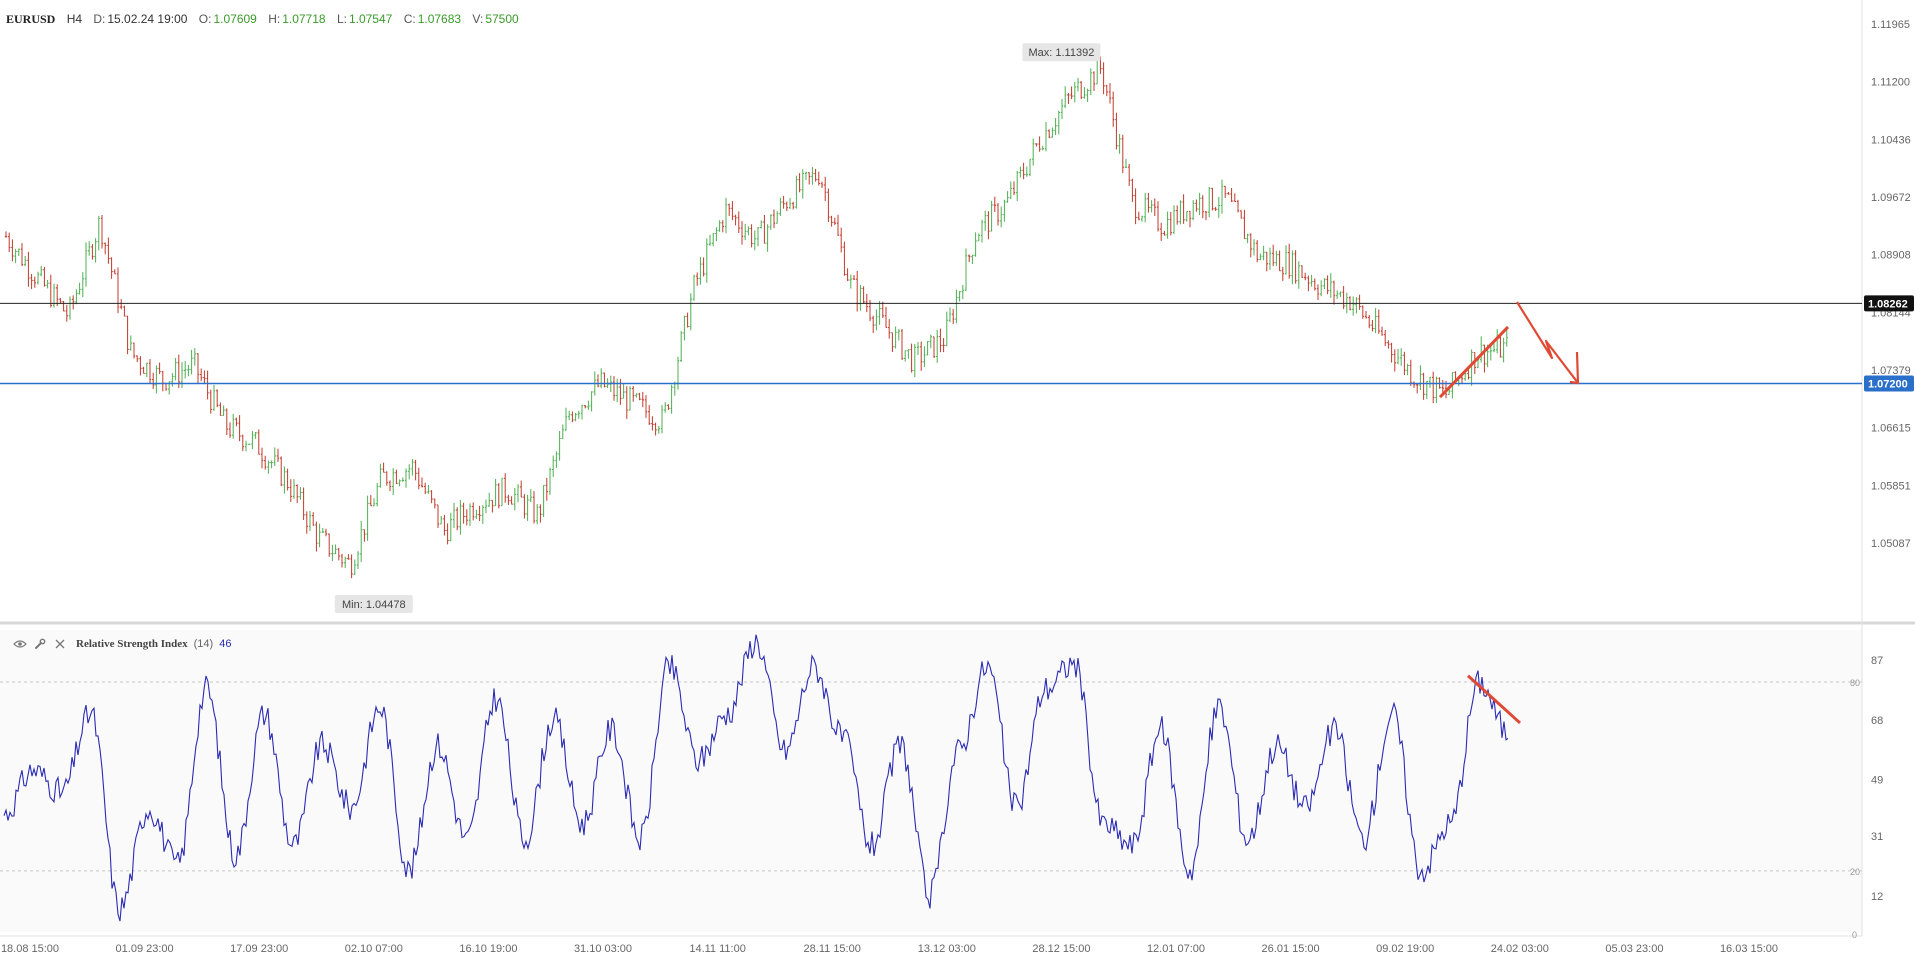  I want to click on time-tick-label: 14.11 11:00, so click(717, 949).